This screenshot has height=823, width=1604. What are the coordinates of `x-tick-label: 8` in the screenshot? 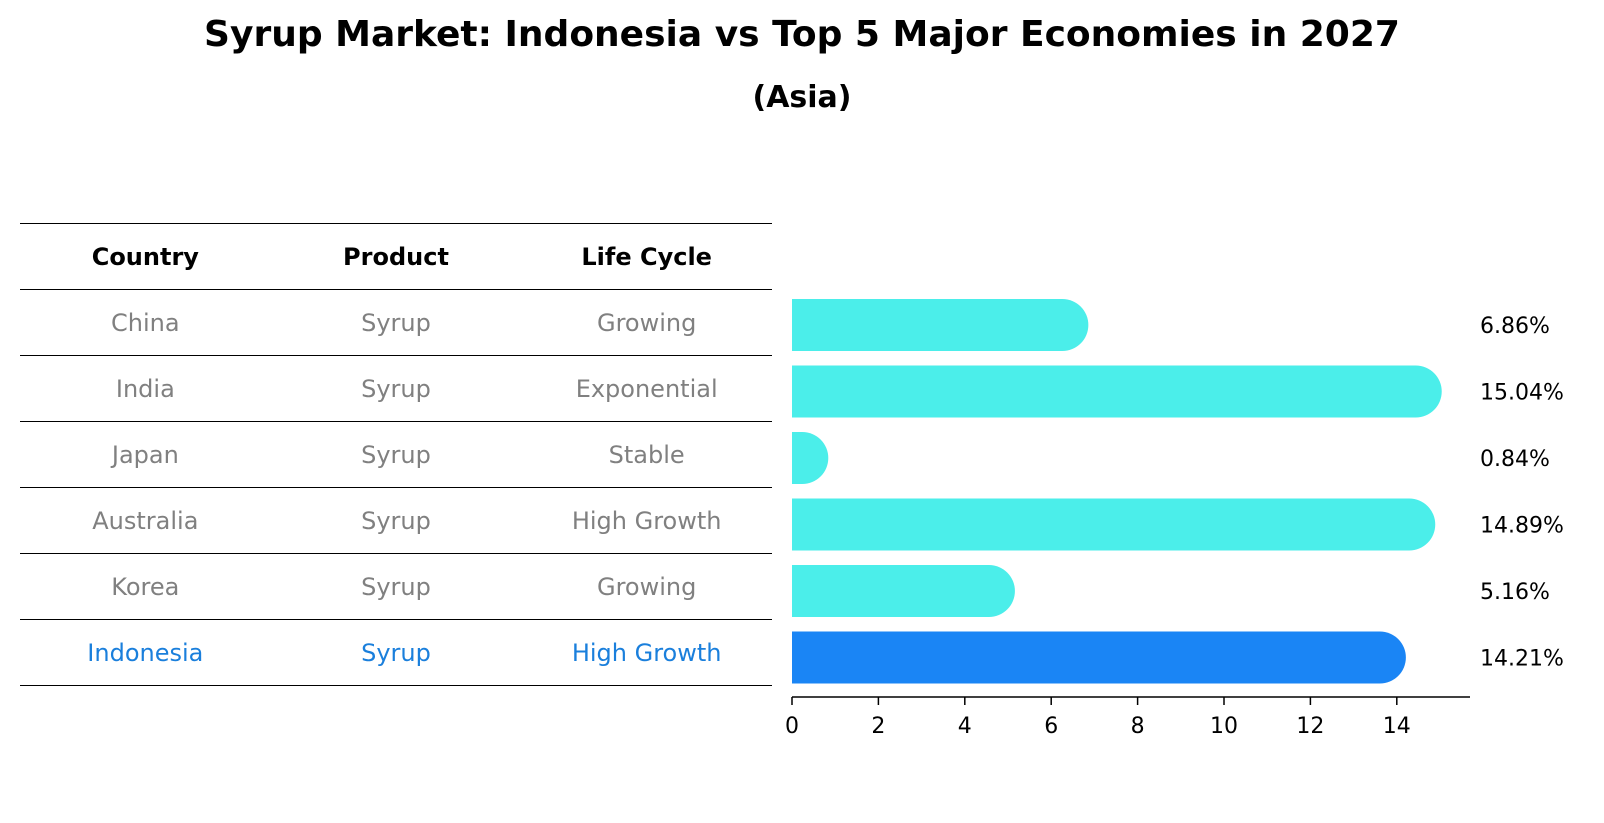 It's located at (1138, 726).